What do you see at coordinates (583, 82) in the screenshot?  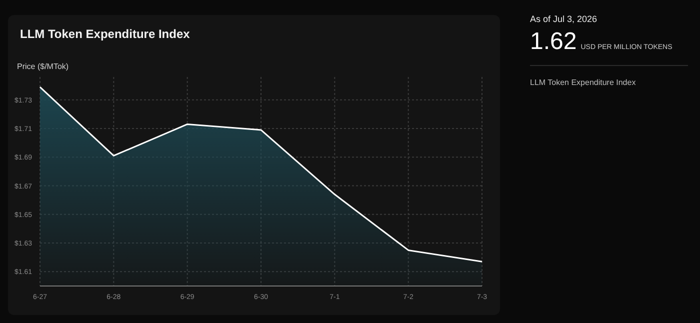 I see `text: LLM Token Expenditure Index` at bounding box center [583, 82].